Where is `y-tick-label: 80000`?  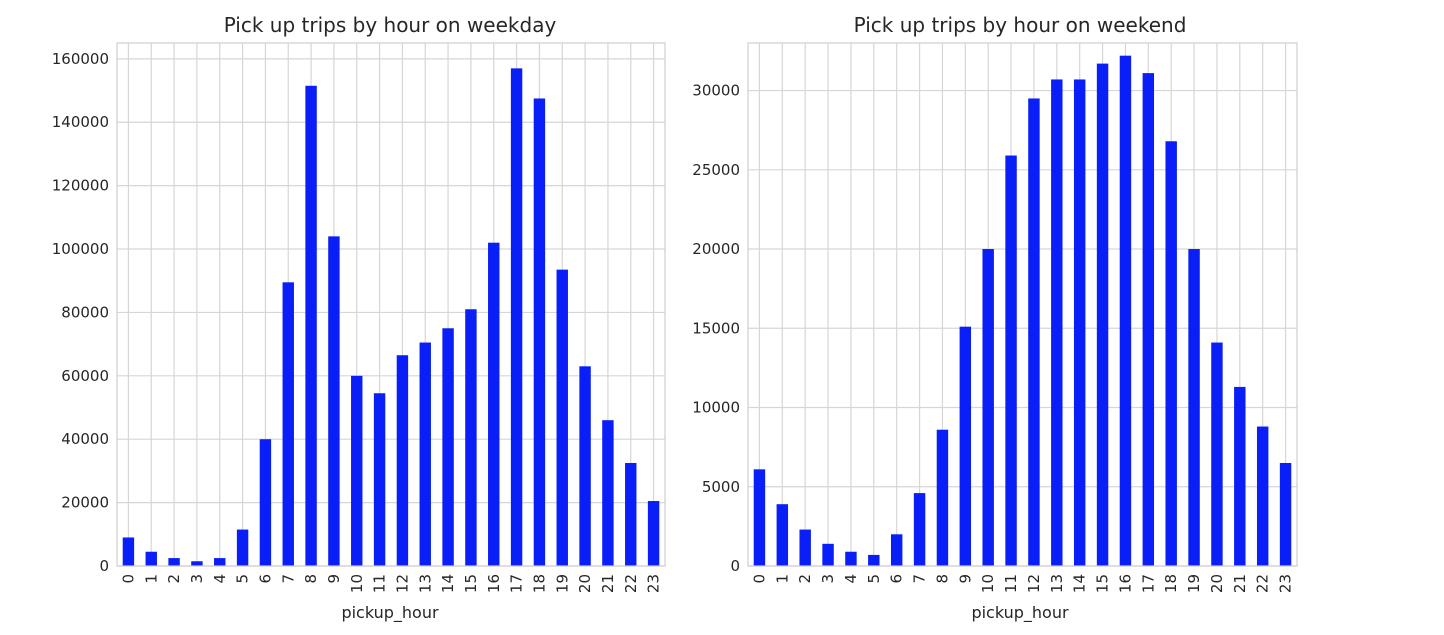 y-tick-label: 80000 is located at coordinates (85, 312).